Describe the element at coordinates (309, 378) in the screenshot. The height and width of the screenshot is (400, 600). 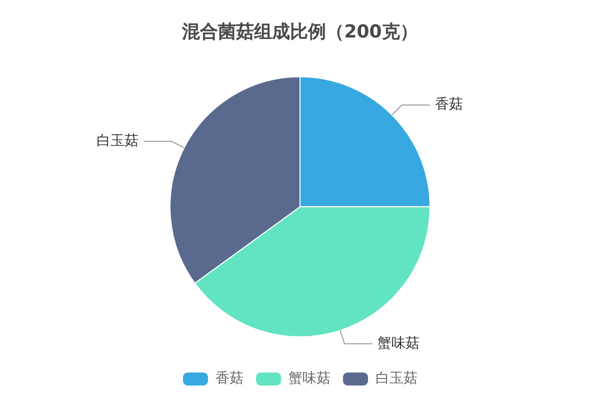
I see `legend-label: 蟹味菇` at that location.